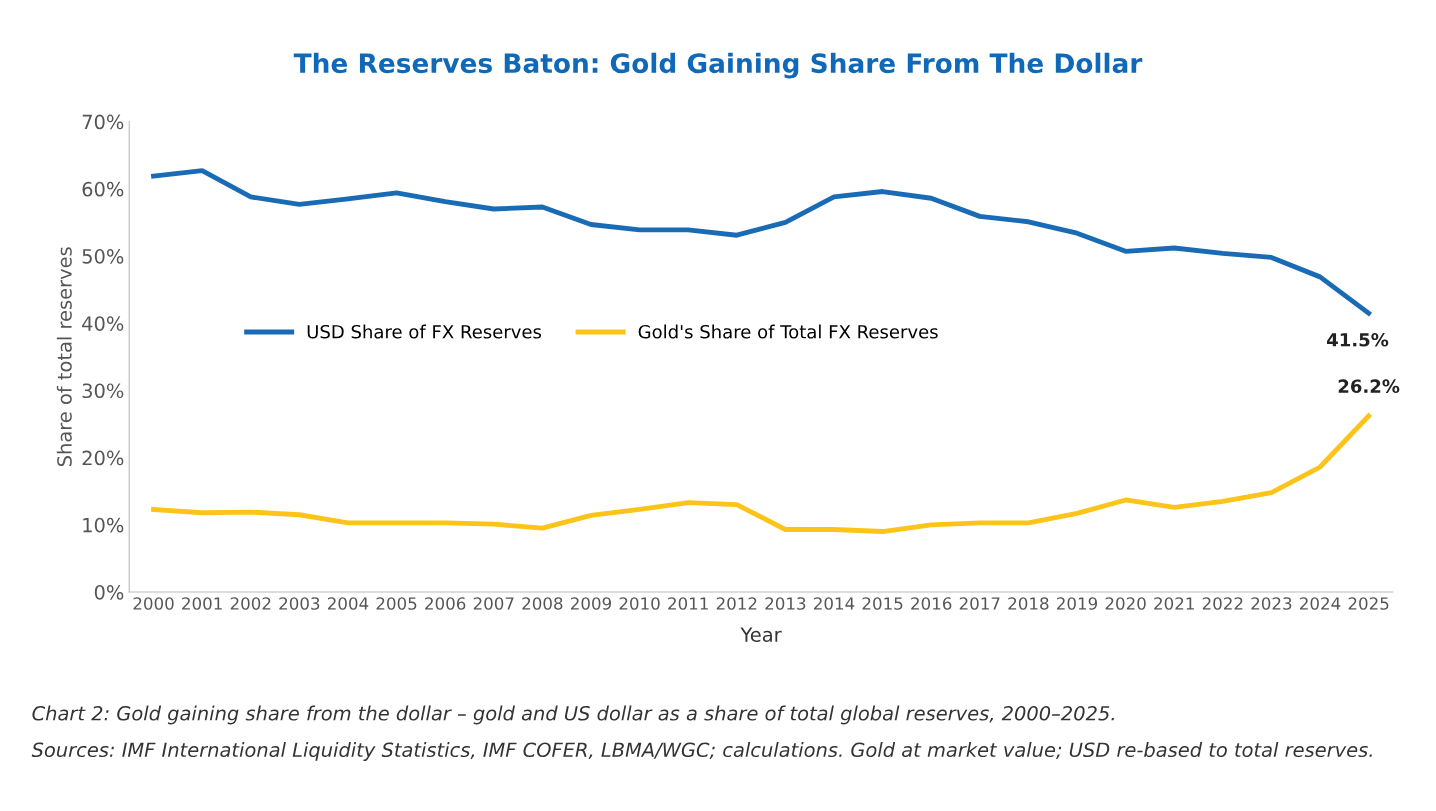 The image size is (1436, 811). I want to click on data-label: 26.2%, so click(1369, 386).